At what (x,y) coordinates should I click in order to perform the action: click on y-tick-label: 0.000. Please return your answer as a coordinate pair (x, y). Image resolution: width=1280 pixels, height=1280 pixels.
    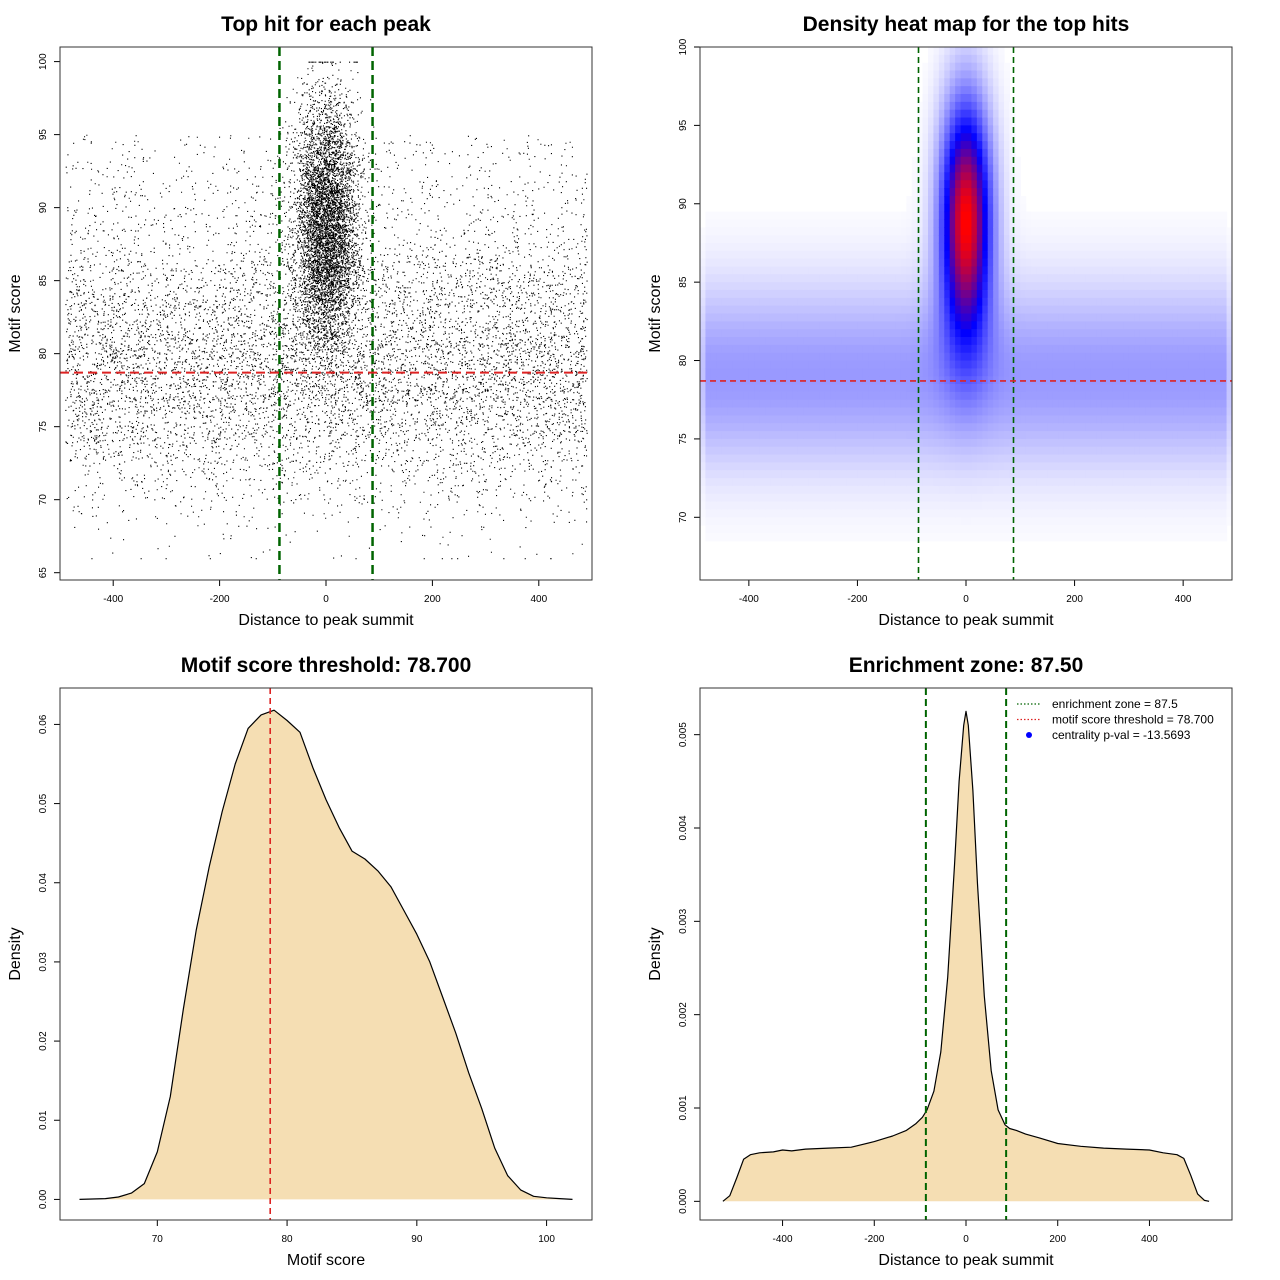
    Looking at the image, I should click on (683, 1200).